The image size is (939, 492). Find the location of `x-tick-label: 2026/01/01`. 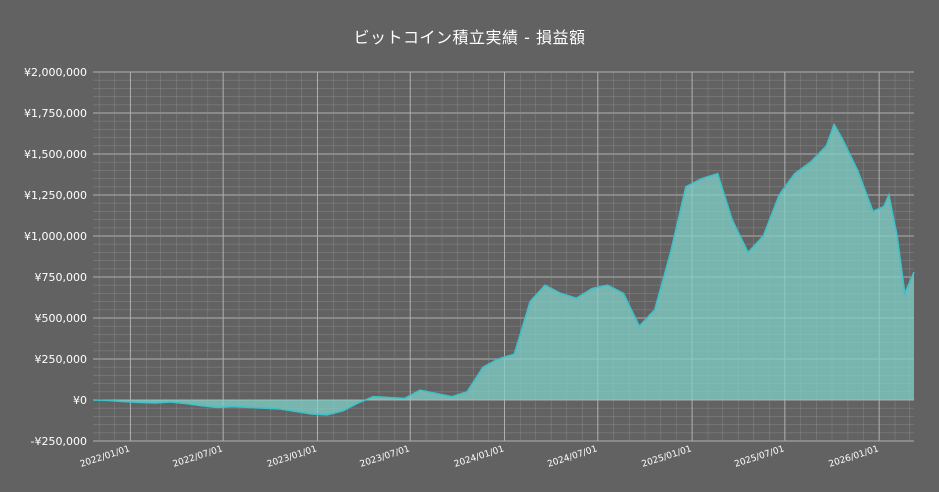

x-tick-label: 2026/01/01 is located at coordinates (854, 457).